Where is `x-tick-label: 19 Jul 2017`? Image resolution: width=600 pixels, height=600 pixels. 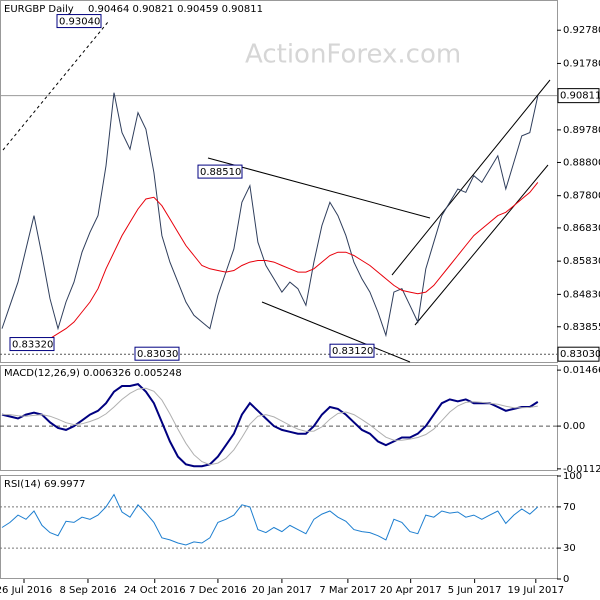
x-tick-label: 19 Jul 2017 is located at coordinates (536, 590).